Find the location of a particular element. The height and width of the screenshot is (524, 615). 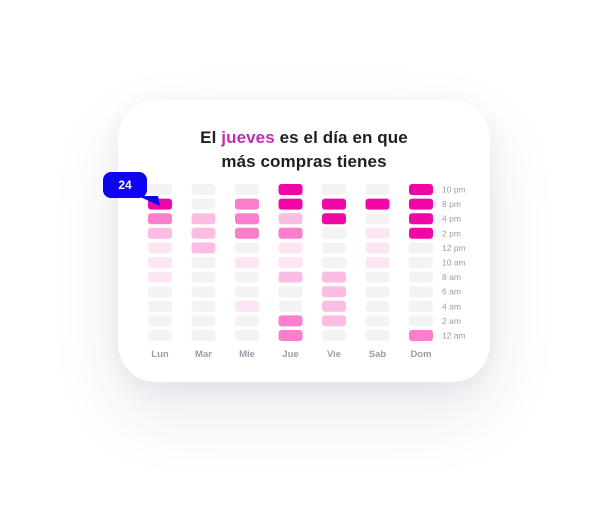

hour-label: 6 am is located at coordinates (451, 292).